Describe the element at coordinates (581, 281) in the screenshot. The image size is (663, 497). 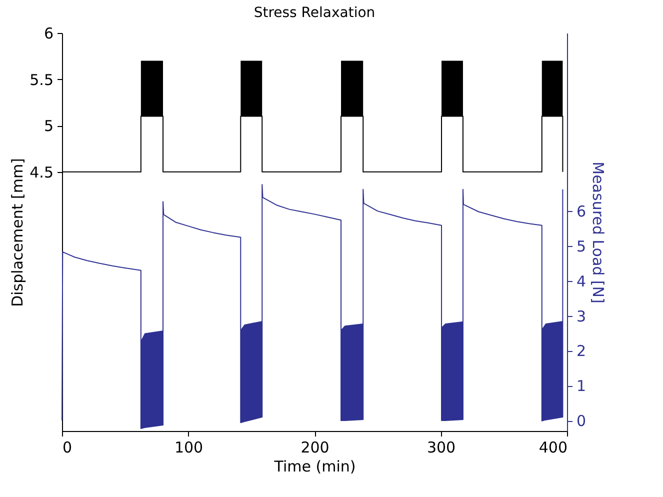
I see `y2-tick-label: 4` at that location.